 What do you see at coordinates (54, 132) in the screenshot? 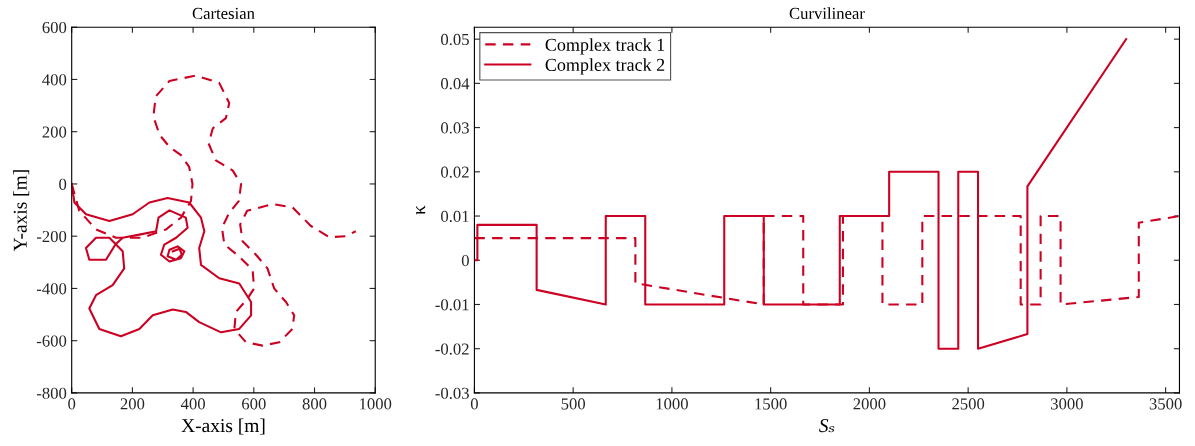
I see `y-tick-label: 200` at bounding box center [54, 132].